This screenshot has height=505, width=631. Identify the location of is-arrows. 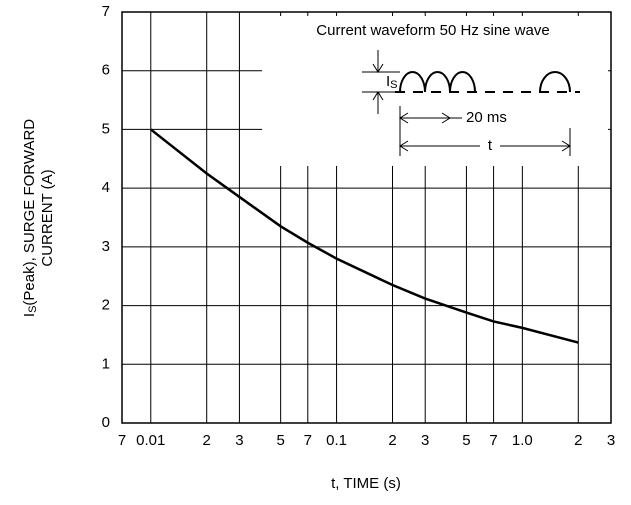
(378, 82).